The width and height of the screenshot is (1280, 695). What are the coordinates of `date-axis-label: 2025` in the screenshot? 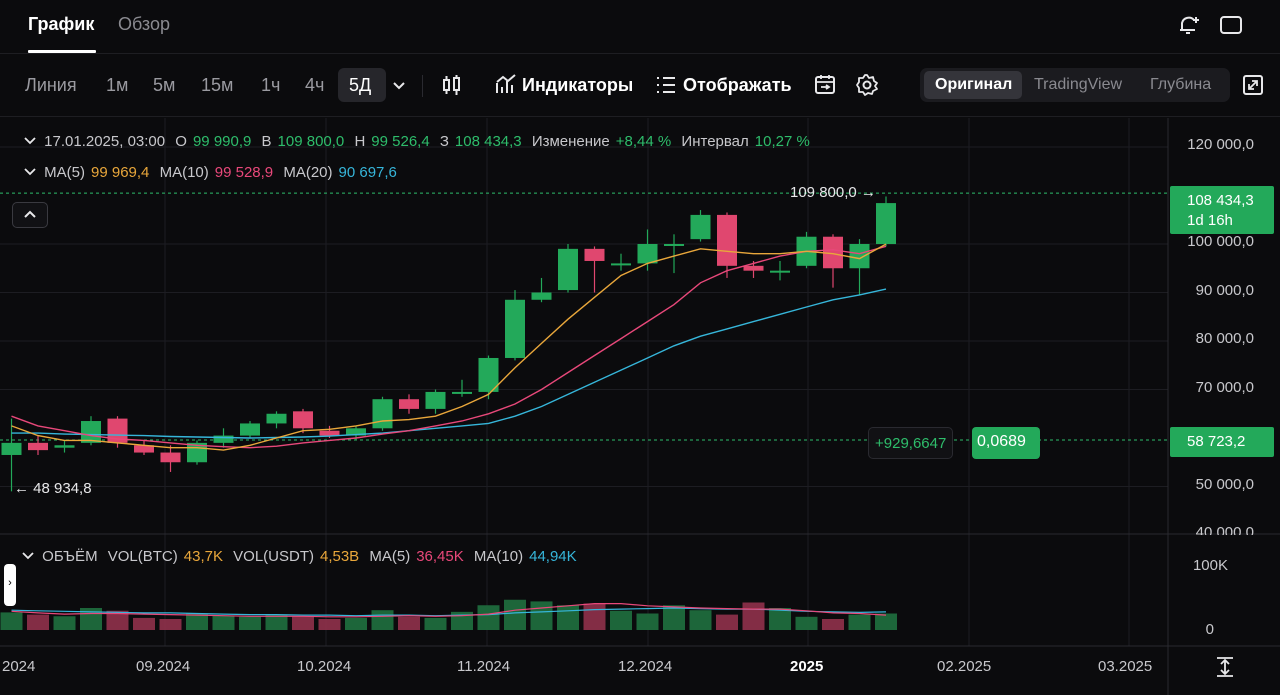 It's located at (807, 666).